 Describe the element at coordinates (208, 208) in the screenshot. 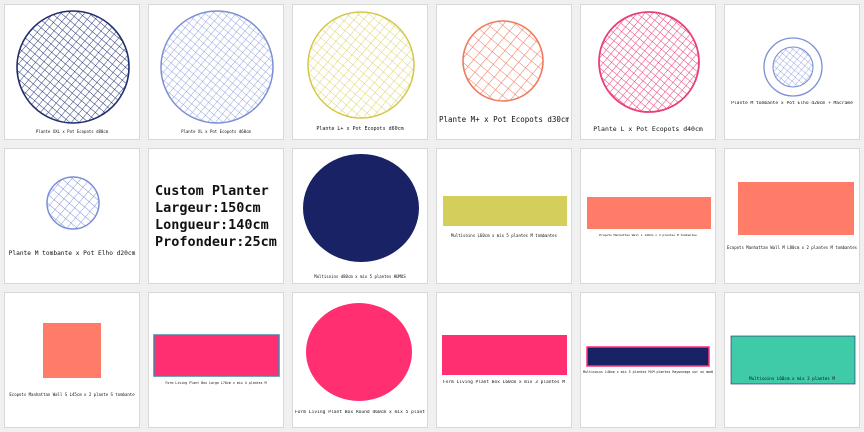

I see `custom-planter-width: Largeur:150cm` at that location.